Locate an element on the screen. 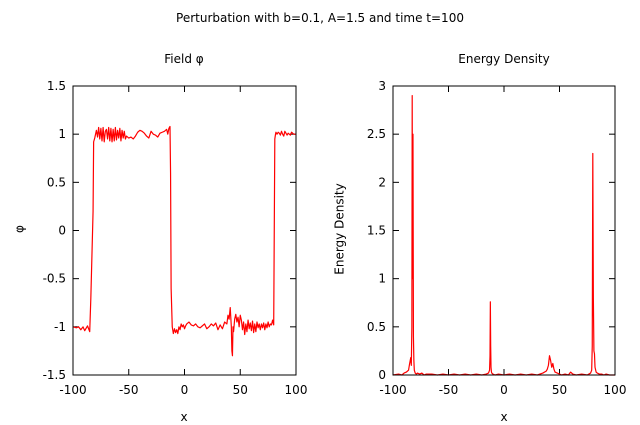 The width and height of the screenshot is (640, 425). y-tick-label: 3 is located at coordinates (382, 86).